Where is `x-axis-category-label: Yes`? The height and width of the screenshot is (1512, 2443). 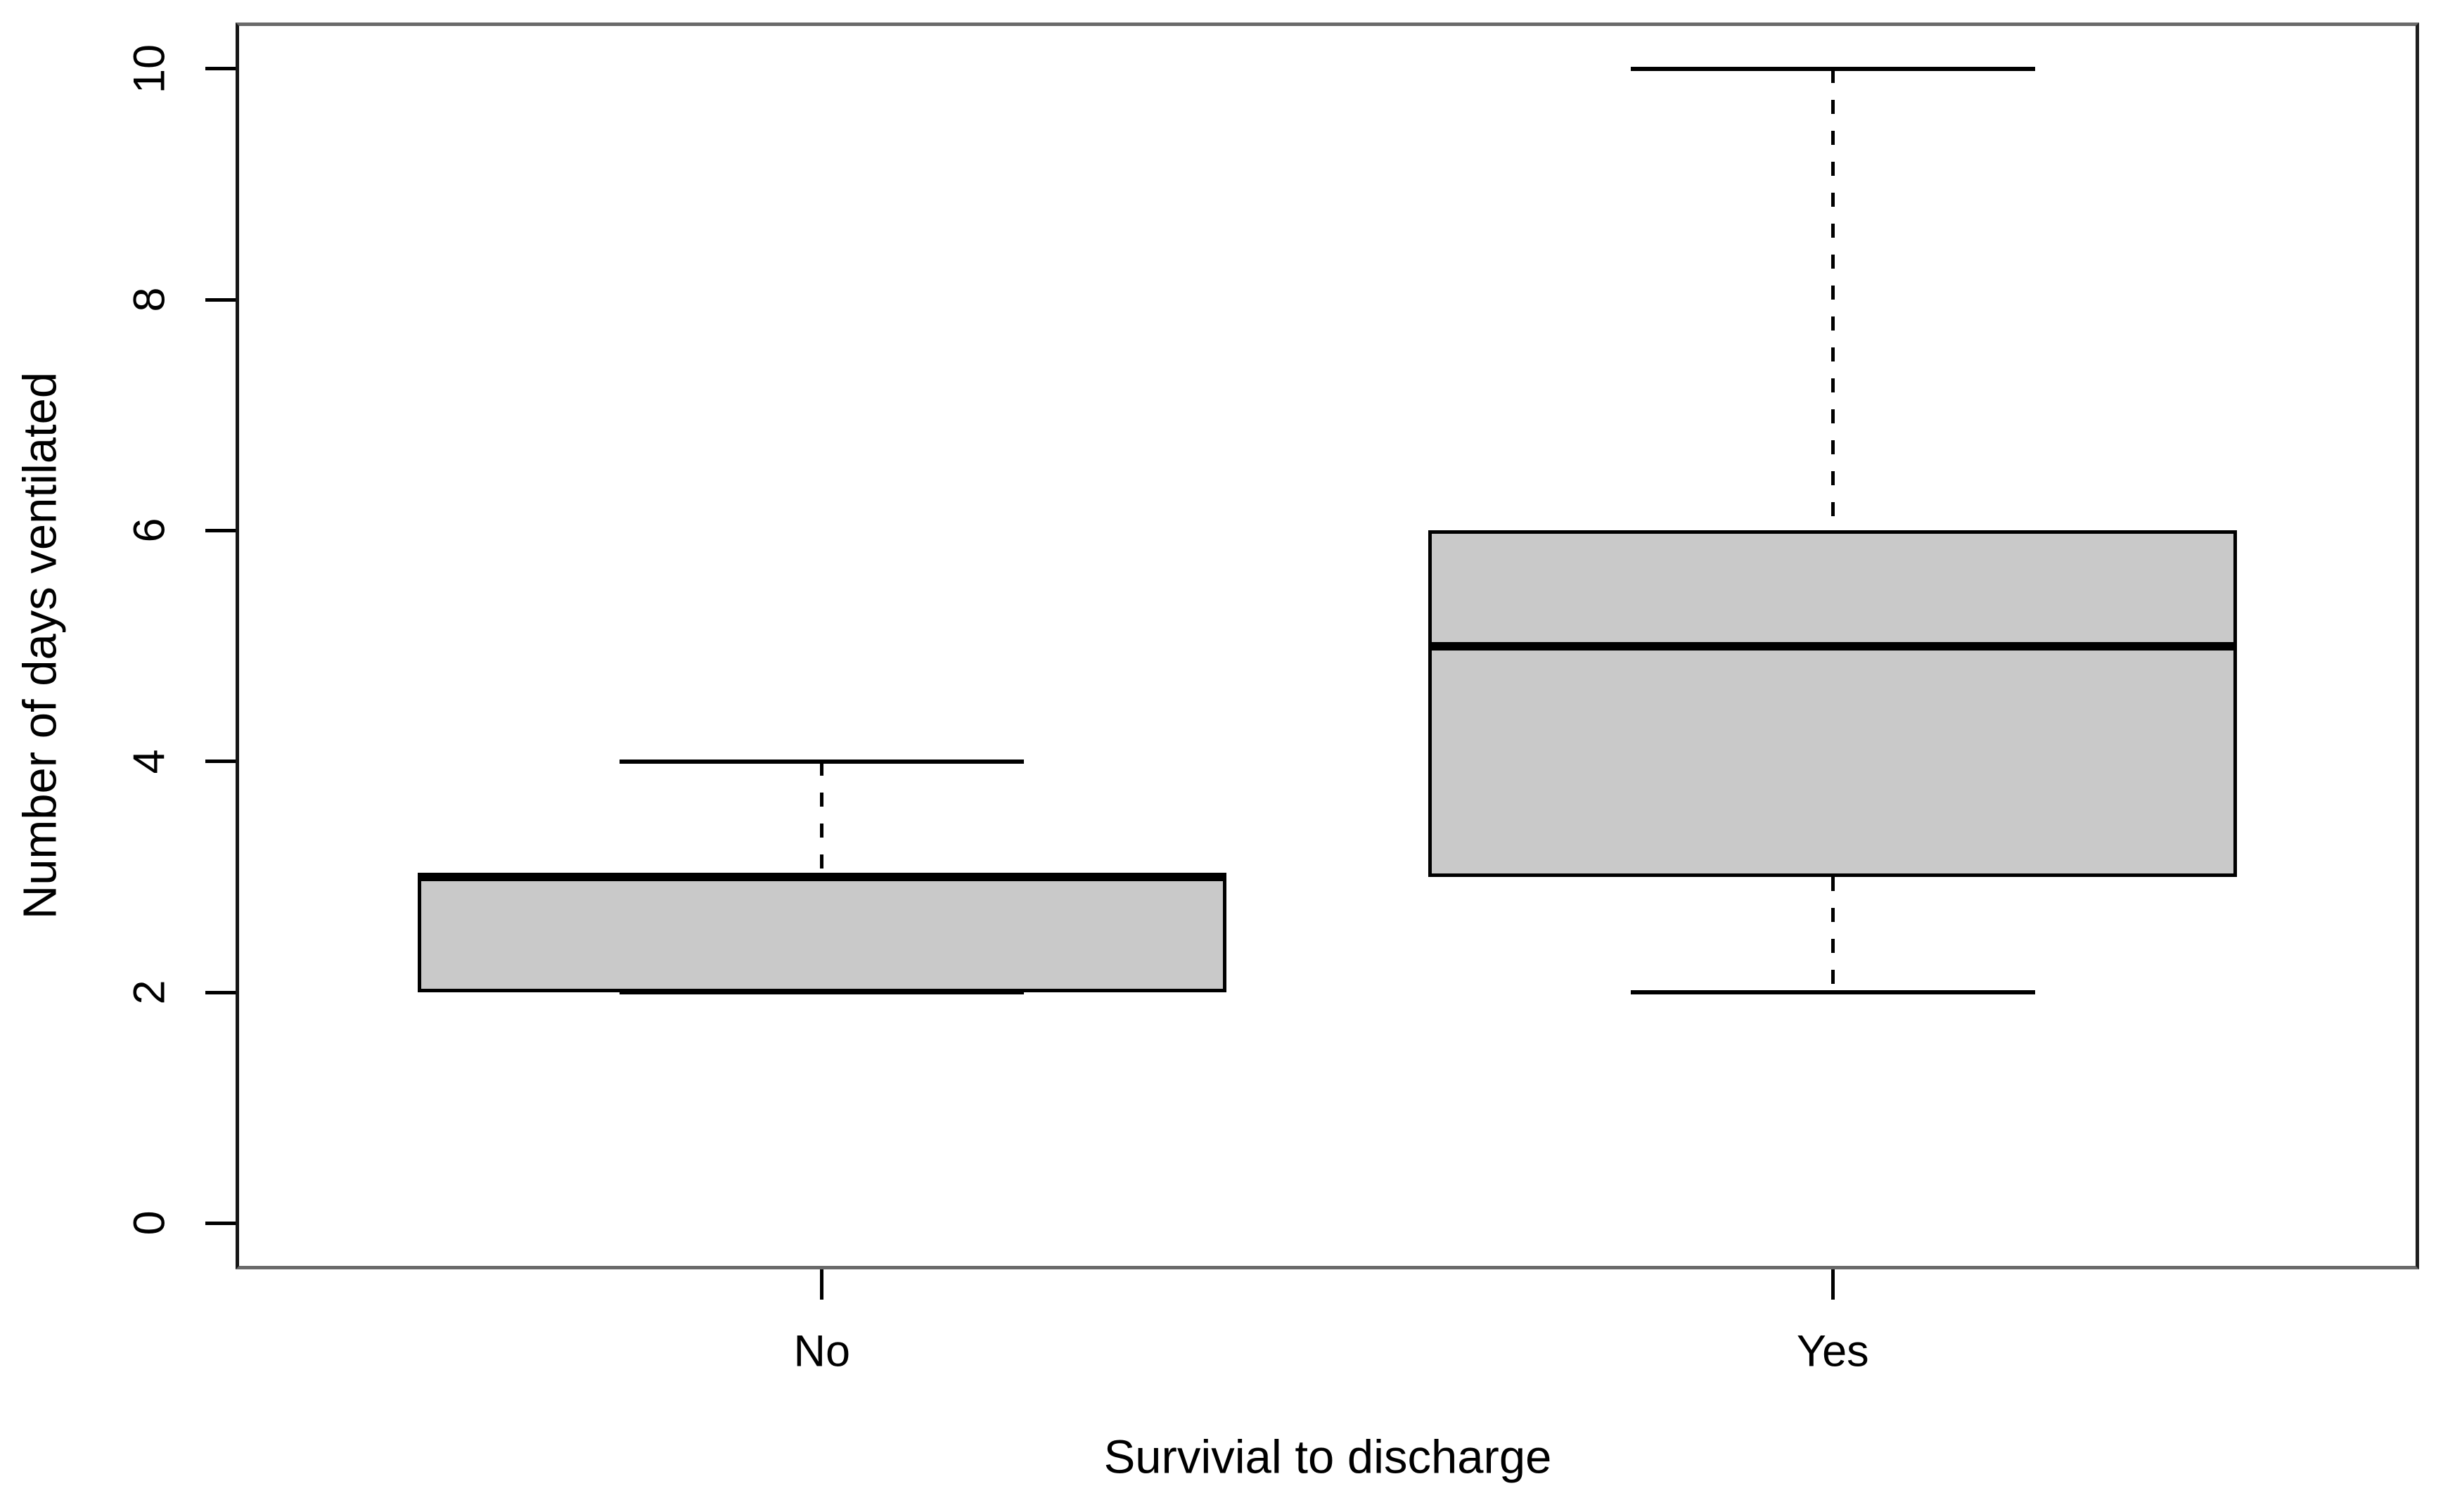
x-axis-category-label: Yes is located at coordinates (1832, 1351).